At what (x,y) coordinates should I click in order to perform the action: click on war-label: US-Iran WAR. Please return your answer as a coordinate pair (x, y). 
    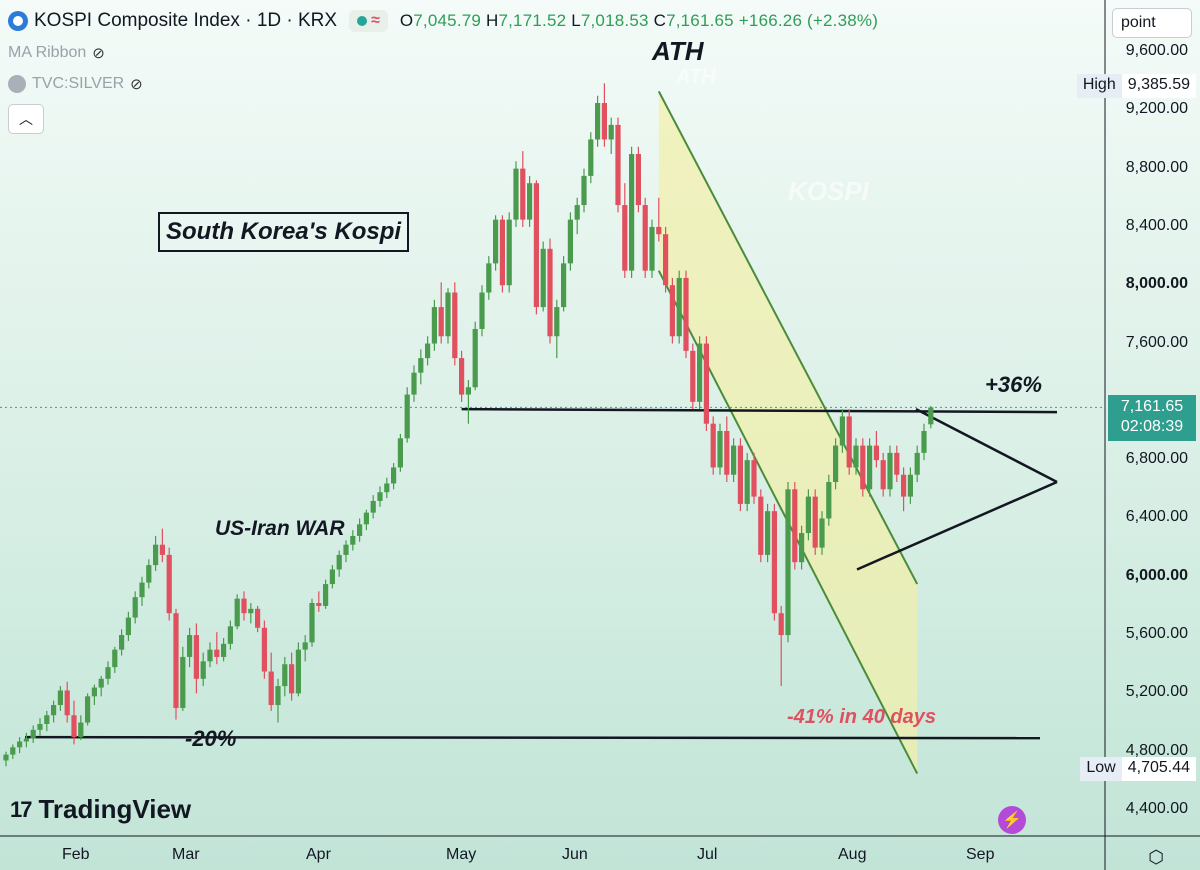
    Looking at the image, I should click on (280, 528).